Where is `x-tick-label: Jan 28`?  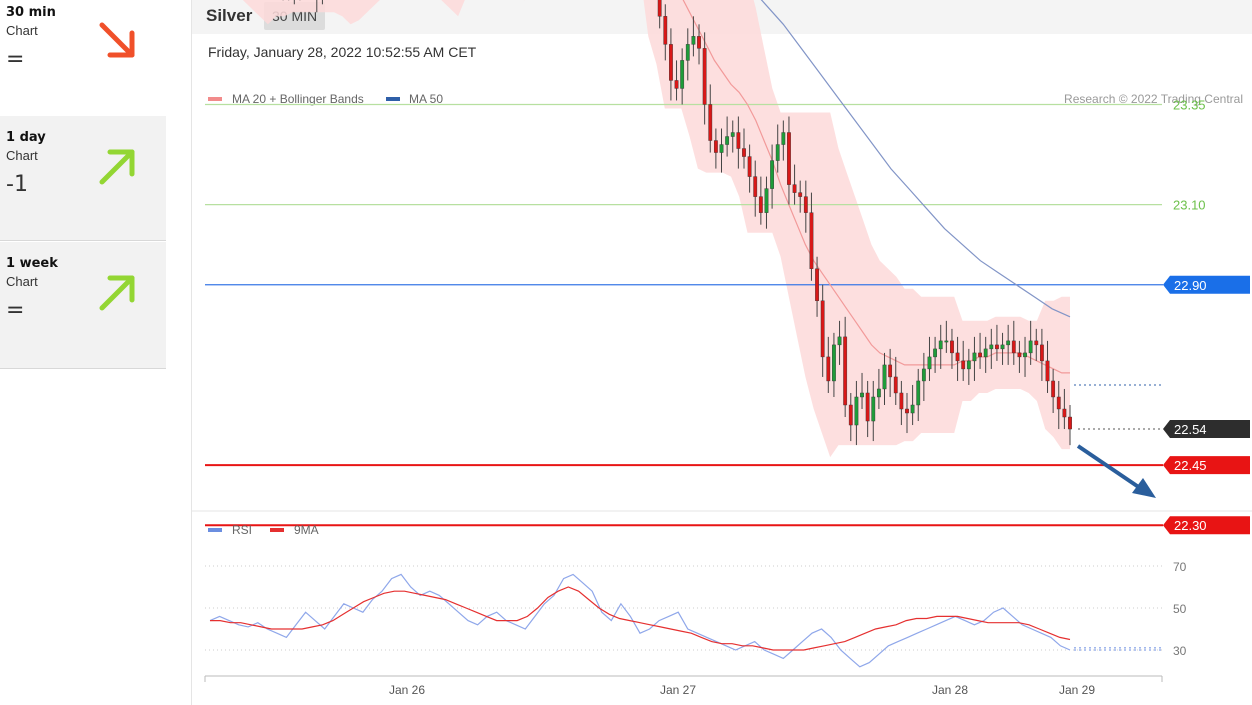 x-tick-label: Jan 28 is located at coordinates (950, 690).